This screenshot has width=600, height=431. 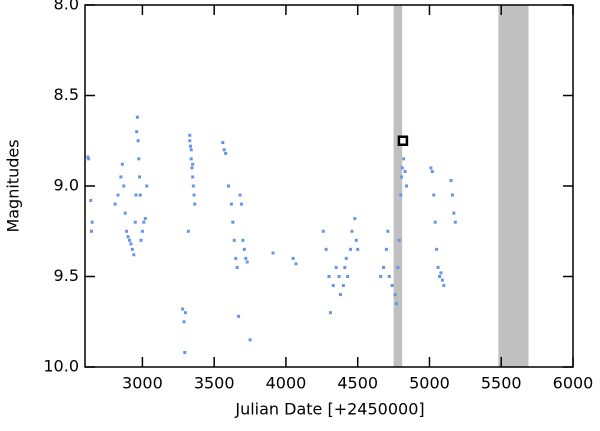 What do you see at coordinates (501, 383) in the screenshot?
I see `x-tick-label: 5500` at bounding box center [501, 383].